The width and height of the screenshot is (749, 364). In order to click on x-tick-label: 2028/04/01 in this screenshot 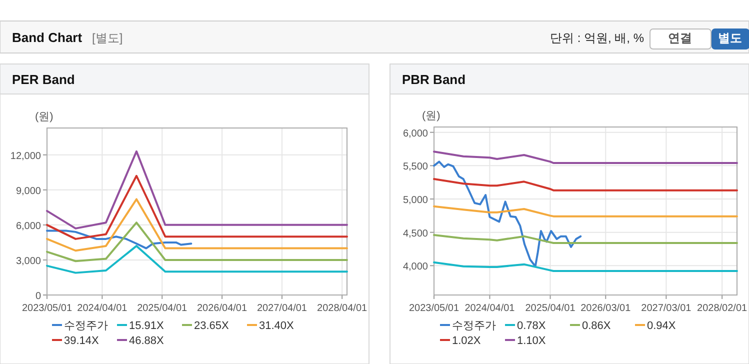, I will do `click(342, 308)`.